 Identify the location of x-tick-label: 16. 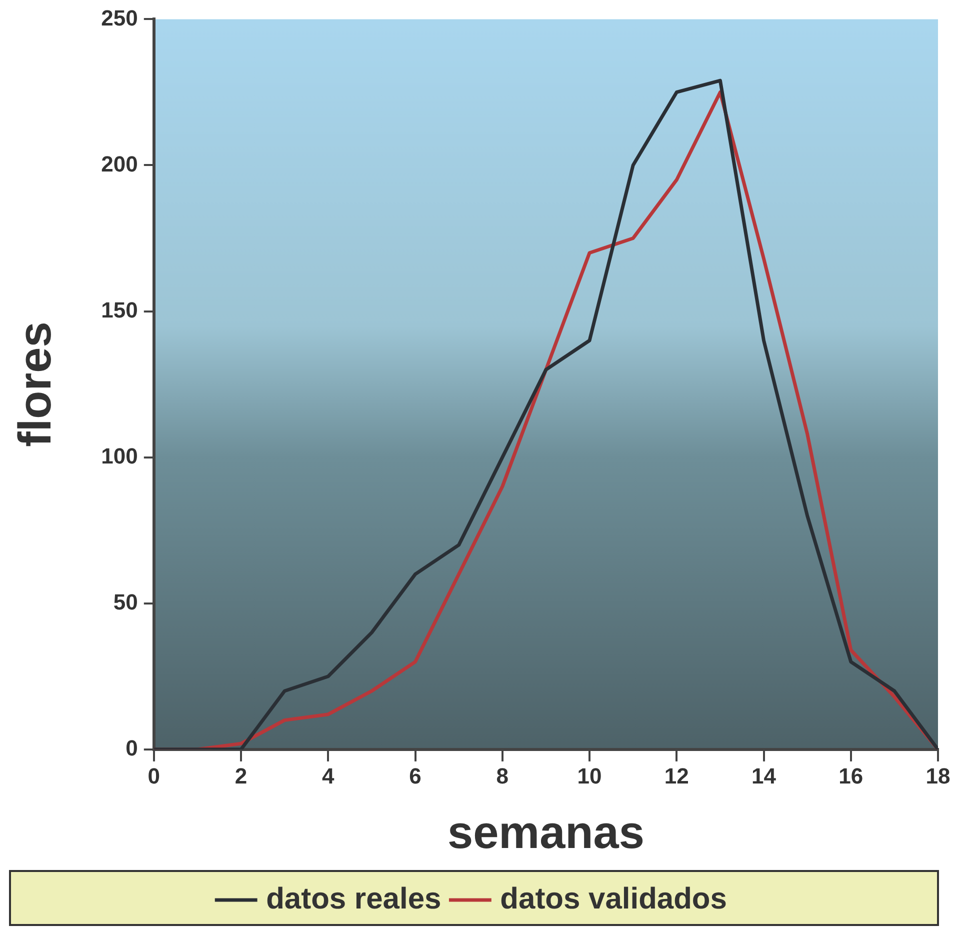
(851, 776).